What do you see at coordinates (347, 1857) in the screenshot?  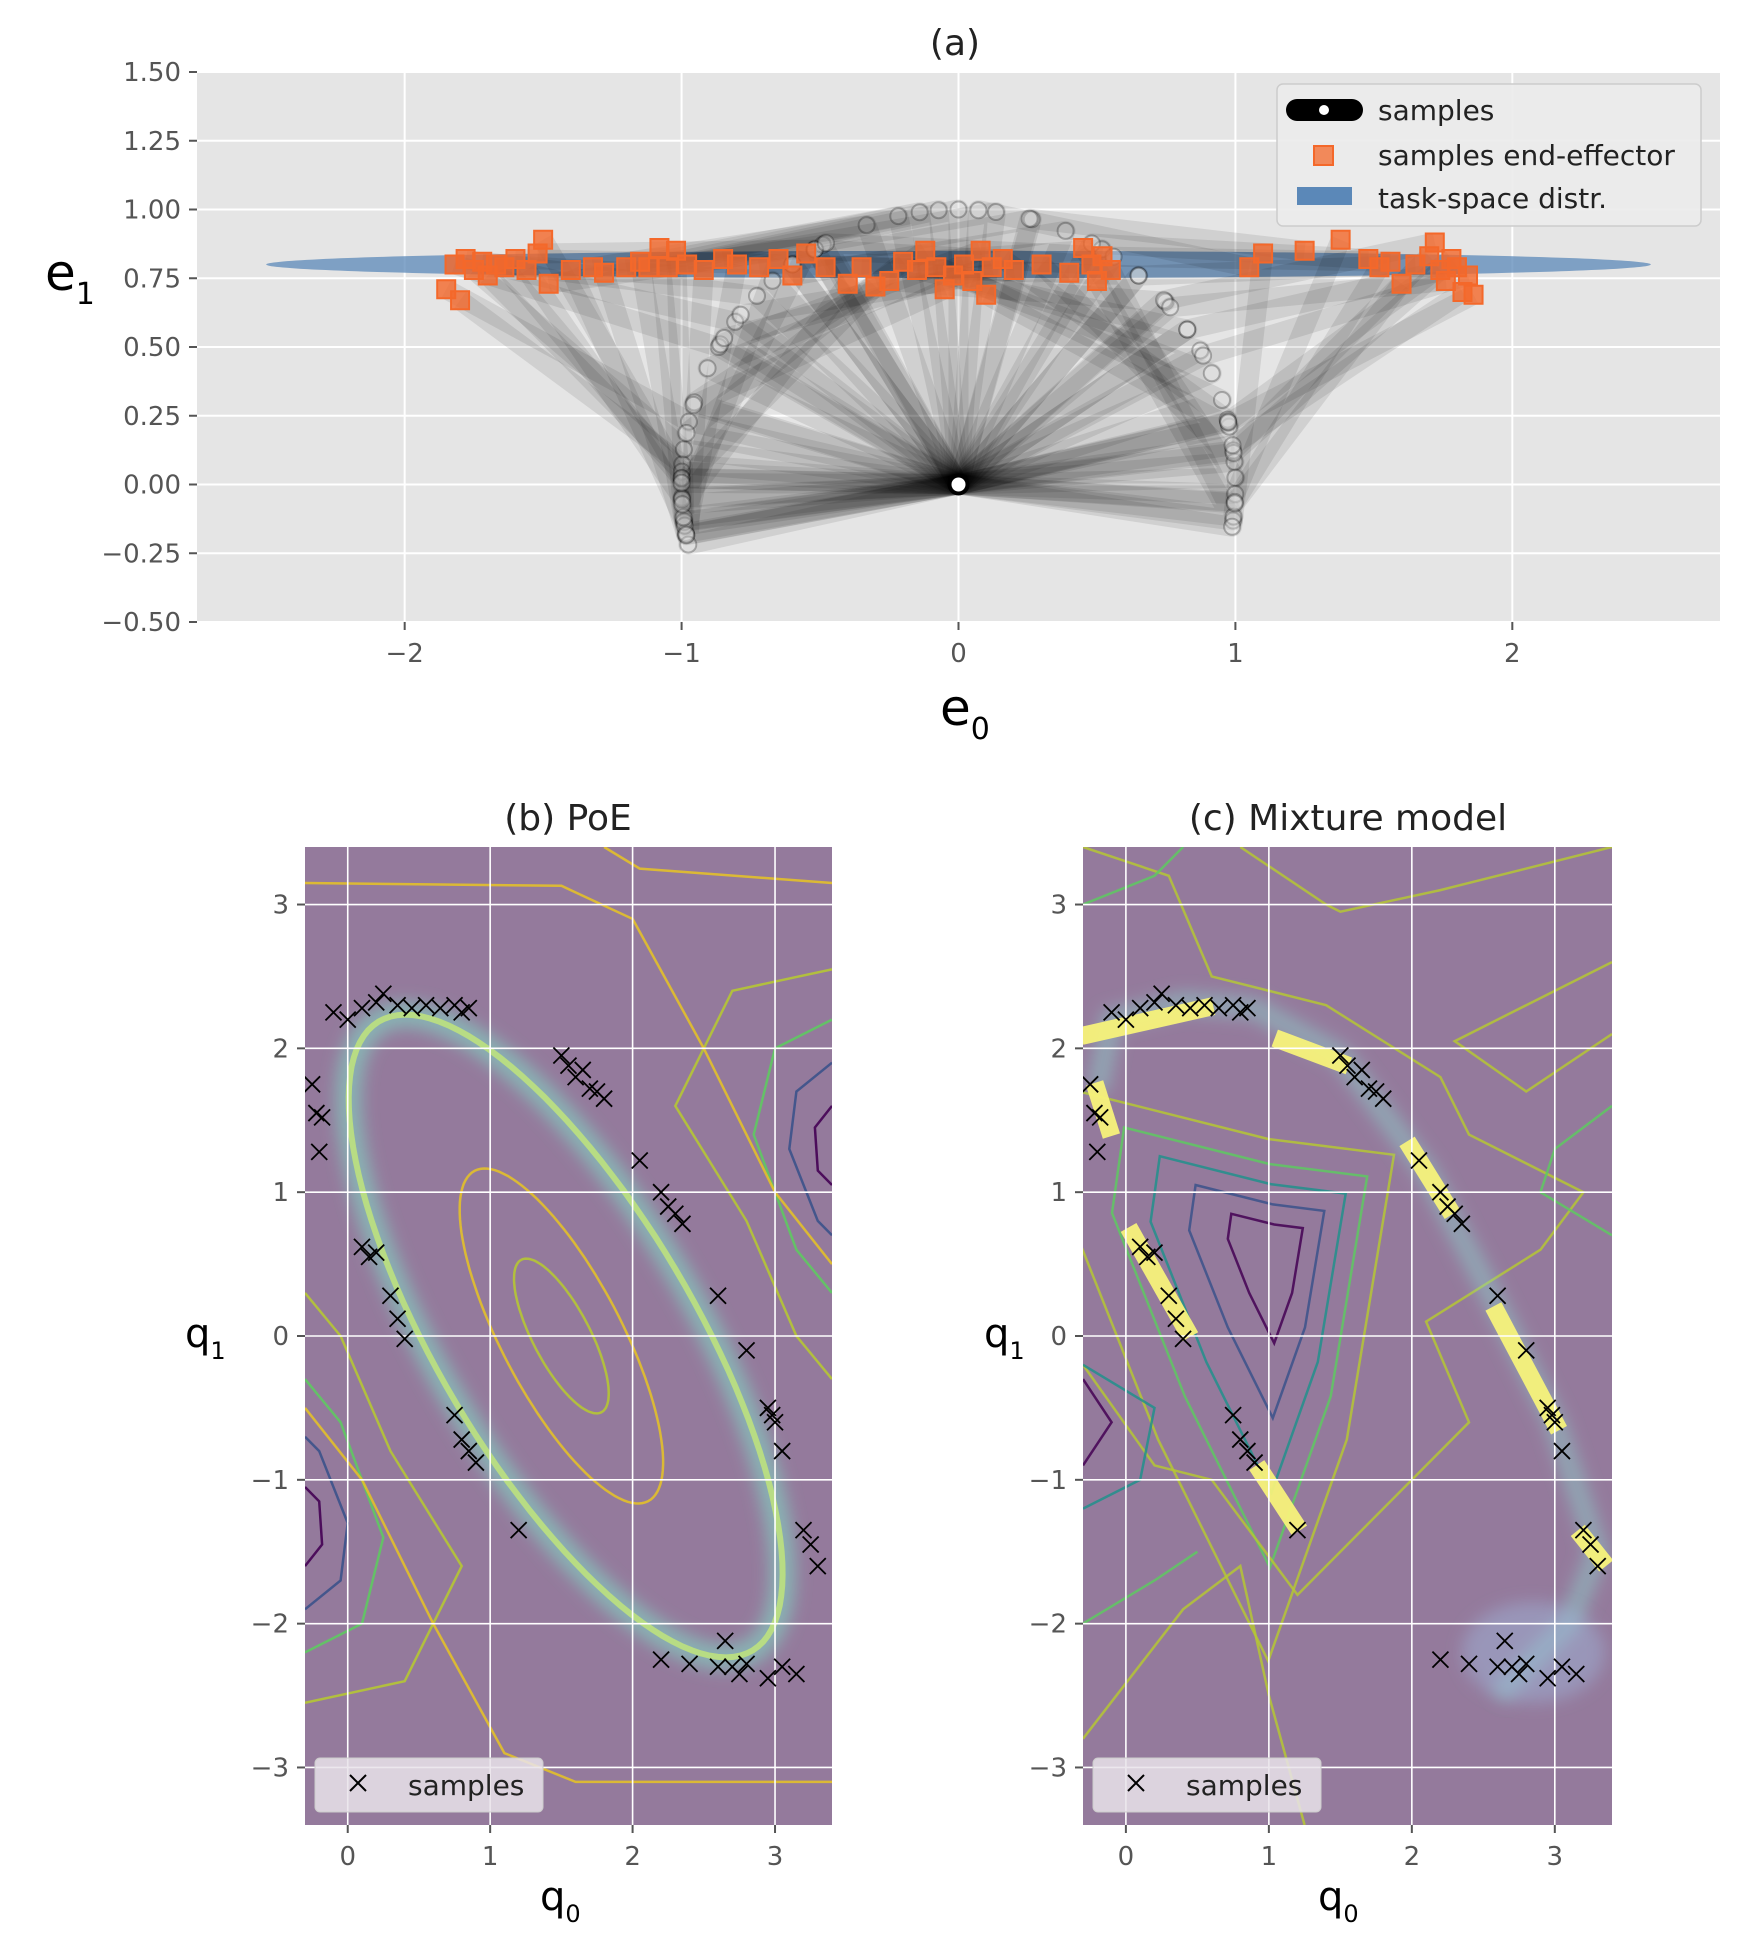 I see `b-x-tick-label: 0` at bounding box center [347, 1857].